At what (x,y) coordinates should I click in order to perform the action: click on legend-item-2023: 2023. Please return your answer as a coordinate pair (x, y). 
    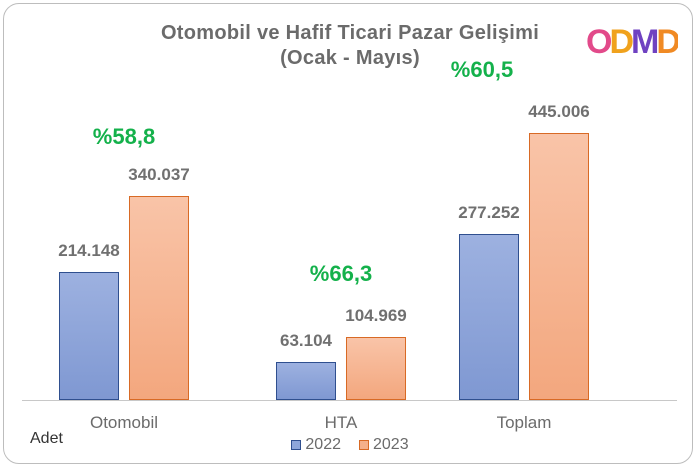
    Looking at the image, I should click on (384, 445).